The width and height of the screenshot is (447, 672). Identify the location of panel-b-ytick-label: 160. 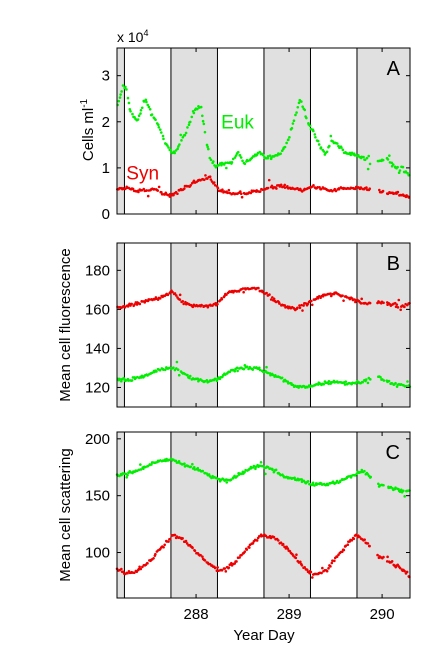
(97, 309).